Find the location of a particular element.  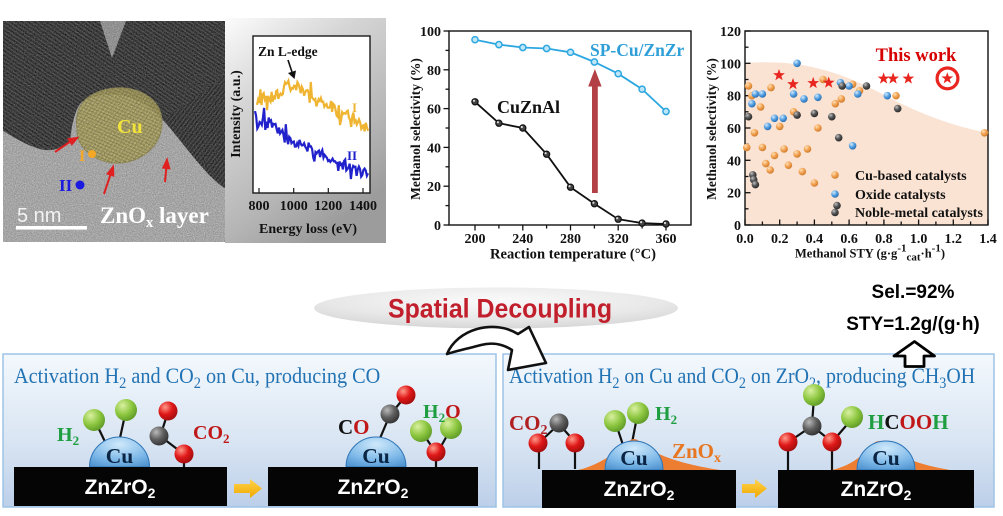

svg-text: 120 is located at coordinates (730, 32).